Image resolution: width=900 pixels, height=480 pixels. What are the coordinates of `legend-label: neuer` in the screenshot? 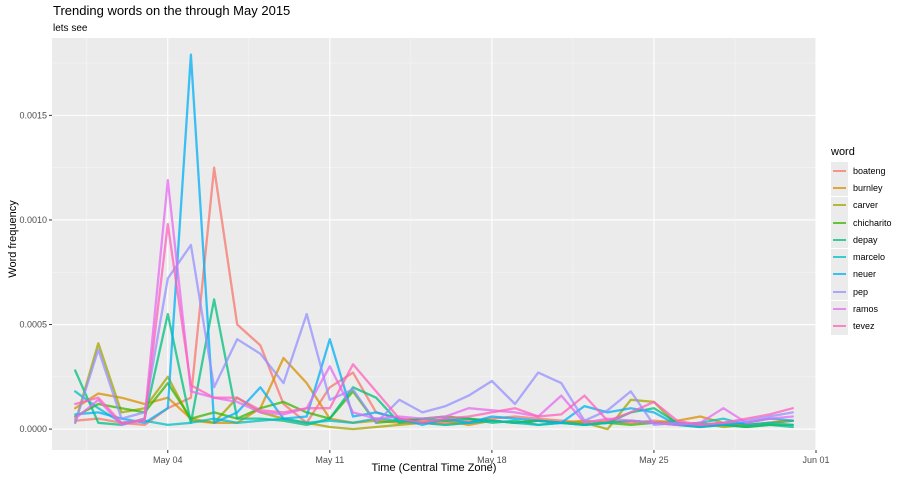 It's located at (865, 274).